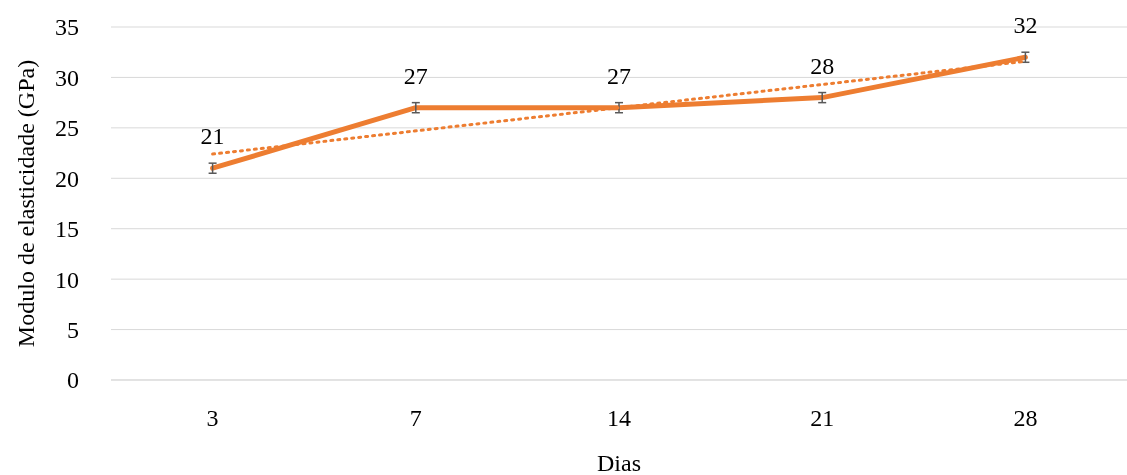  I want to click on x-tick-label: 14, so click(619, 418).